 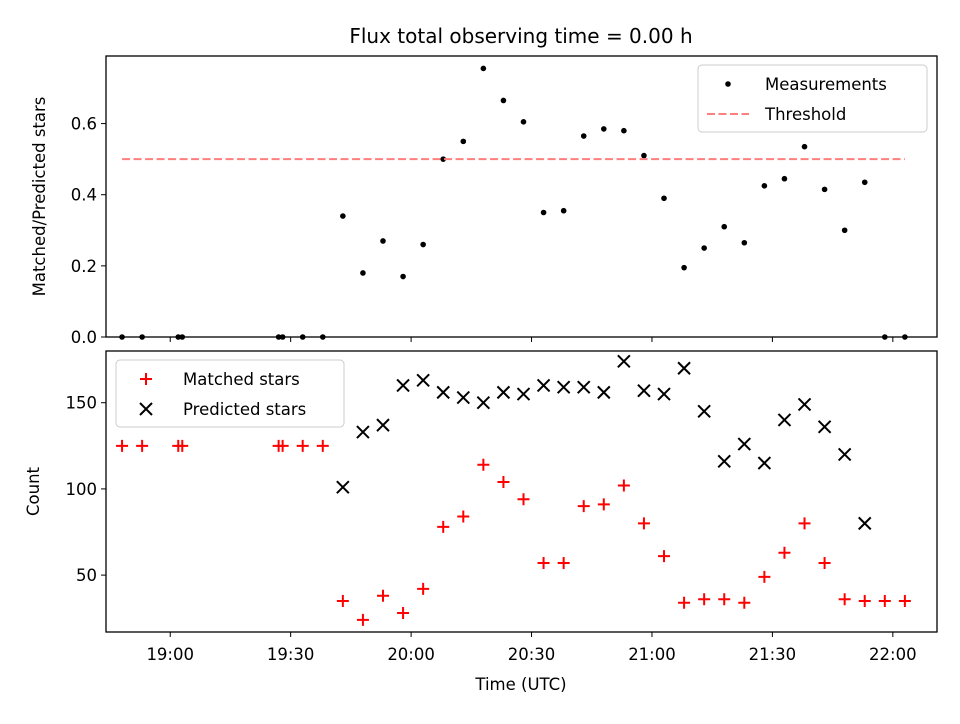 What do you see at coordinates (291, 654) in the screenshot?
I see `x-tick-label: 19:30` at bounding box center [291, 654].